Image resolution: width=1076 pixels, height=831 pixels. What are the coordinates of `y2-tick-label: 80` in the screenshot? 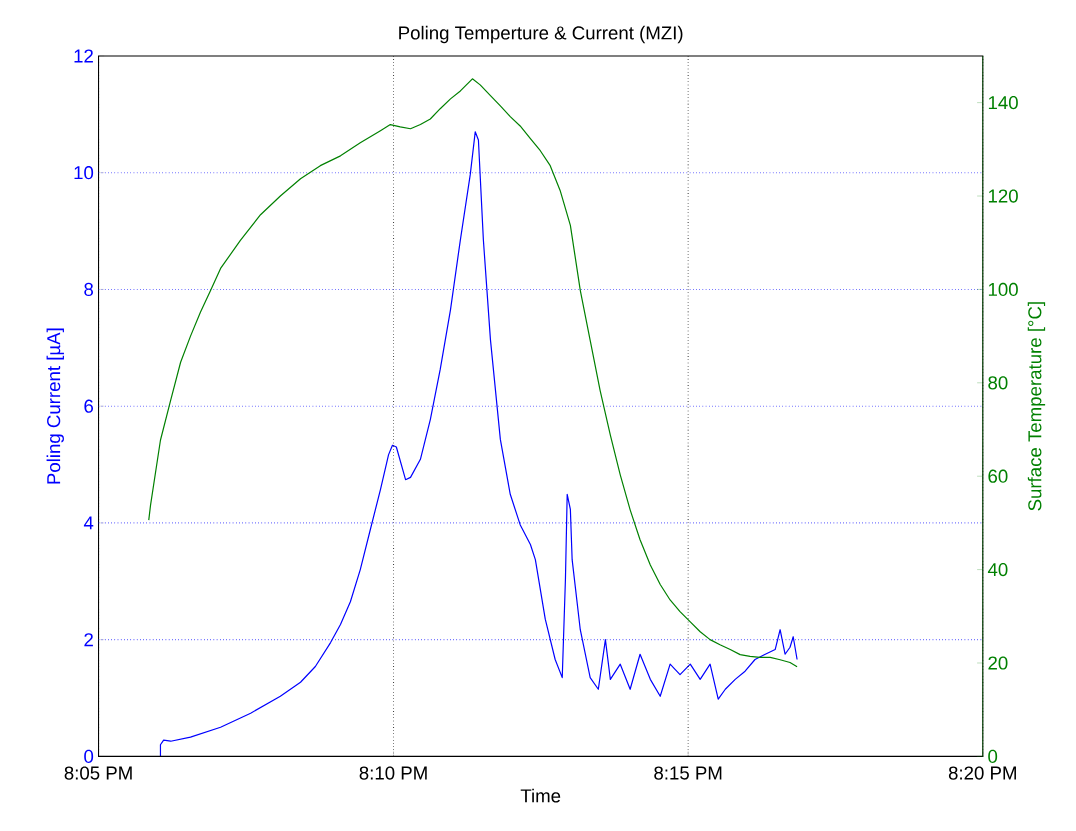 It's located at (998, 383).